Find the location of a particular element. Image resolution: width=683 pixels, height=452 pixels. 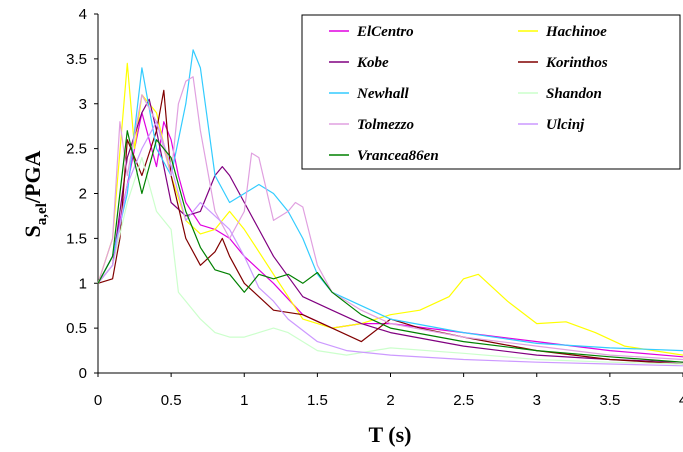

y-axis-label-base: S is located at coordinates (32, 231).